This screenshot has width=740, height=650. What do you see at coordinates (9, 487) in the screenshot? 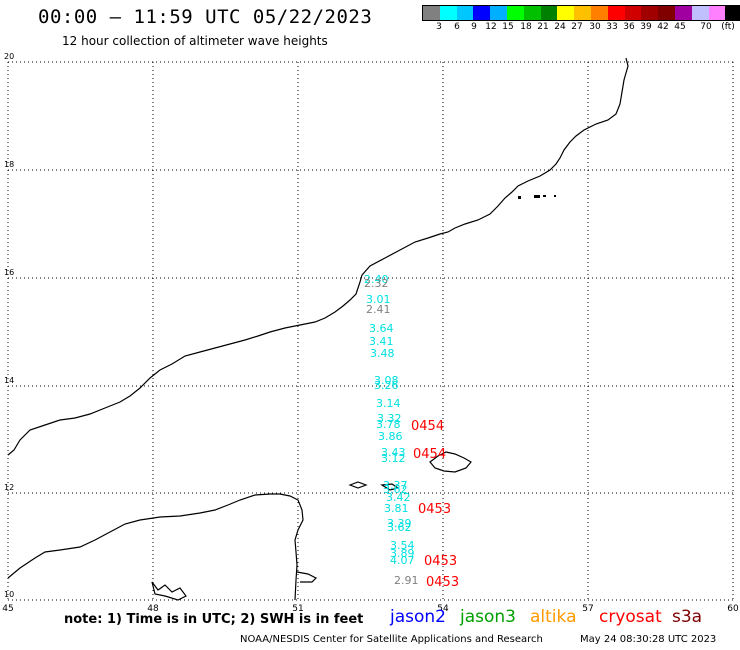
I see `latitude-tick-label: 12` at bounding box center [9, 487].